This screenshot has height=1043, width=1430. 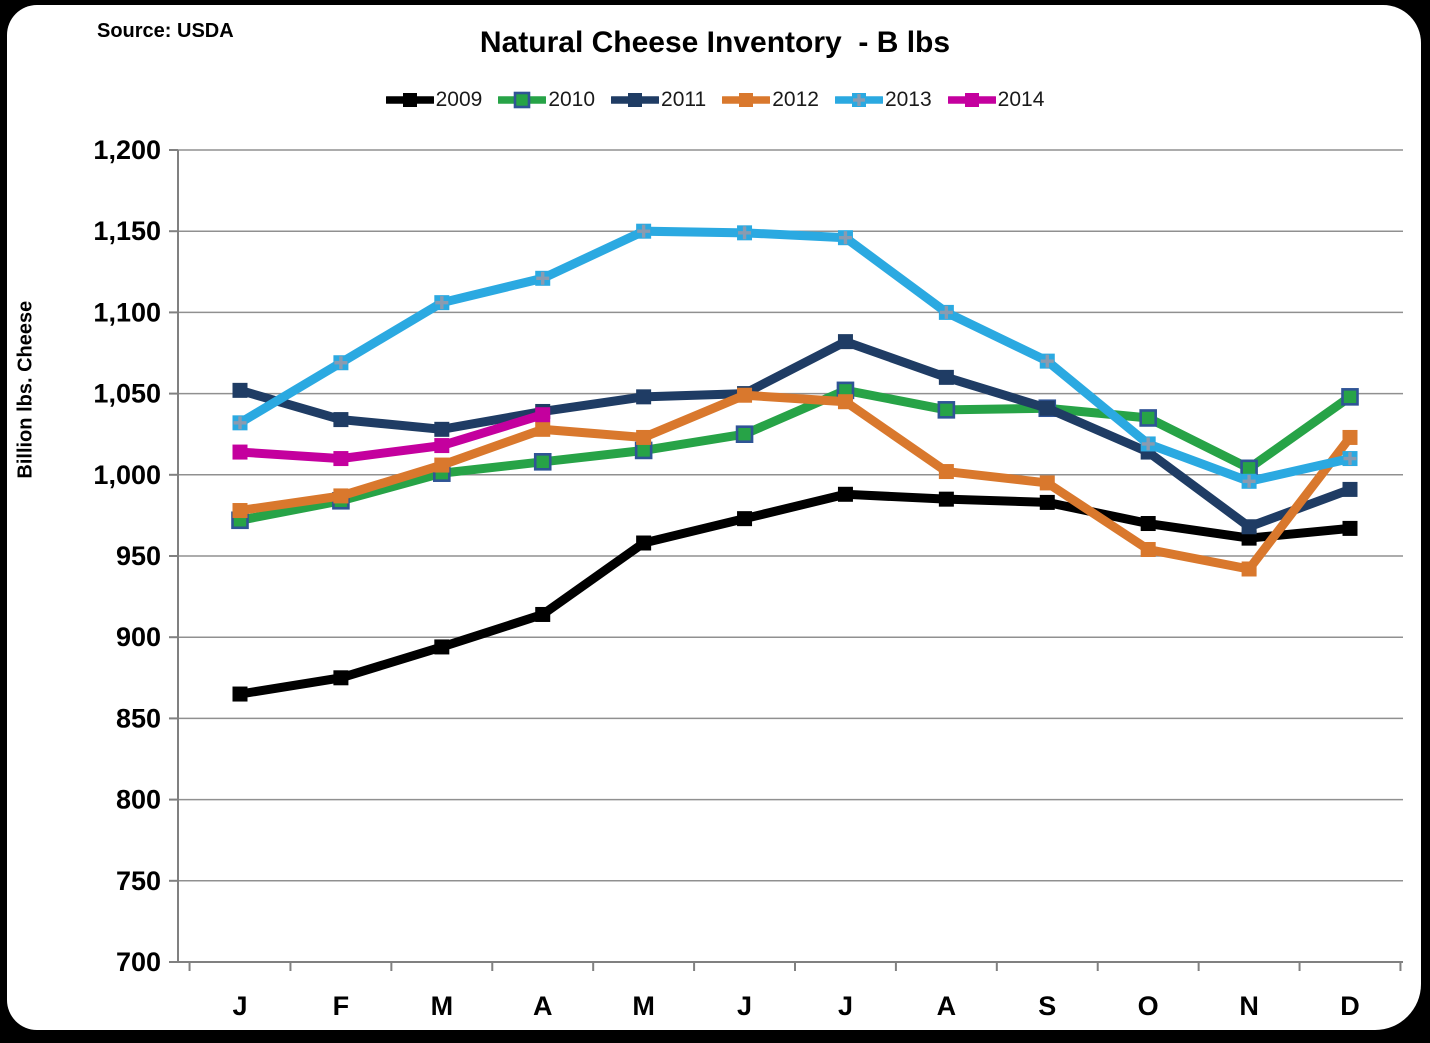 What do you see at coordinates (127, 312) in the screenshot?
I see `y-tick-label: 1,100` at bounding box center [127, 312].